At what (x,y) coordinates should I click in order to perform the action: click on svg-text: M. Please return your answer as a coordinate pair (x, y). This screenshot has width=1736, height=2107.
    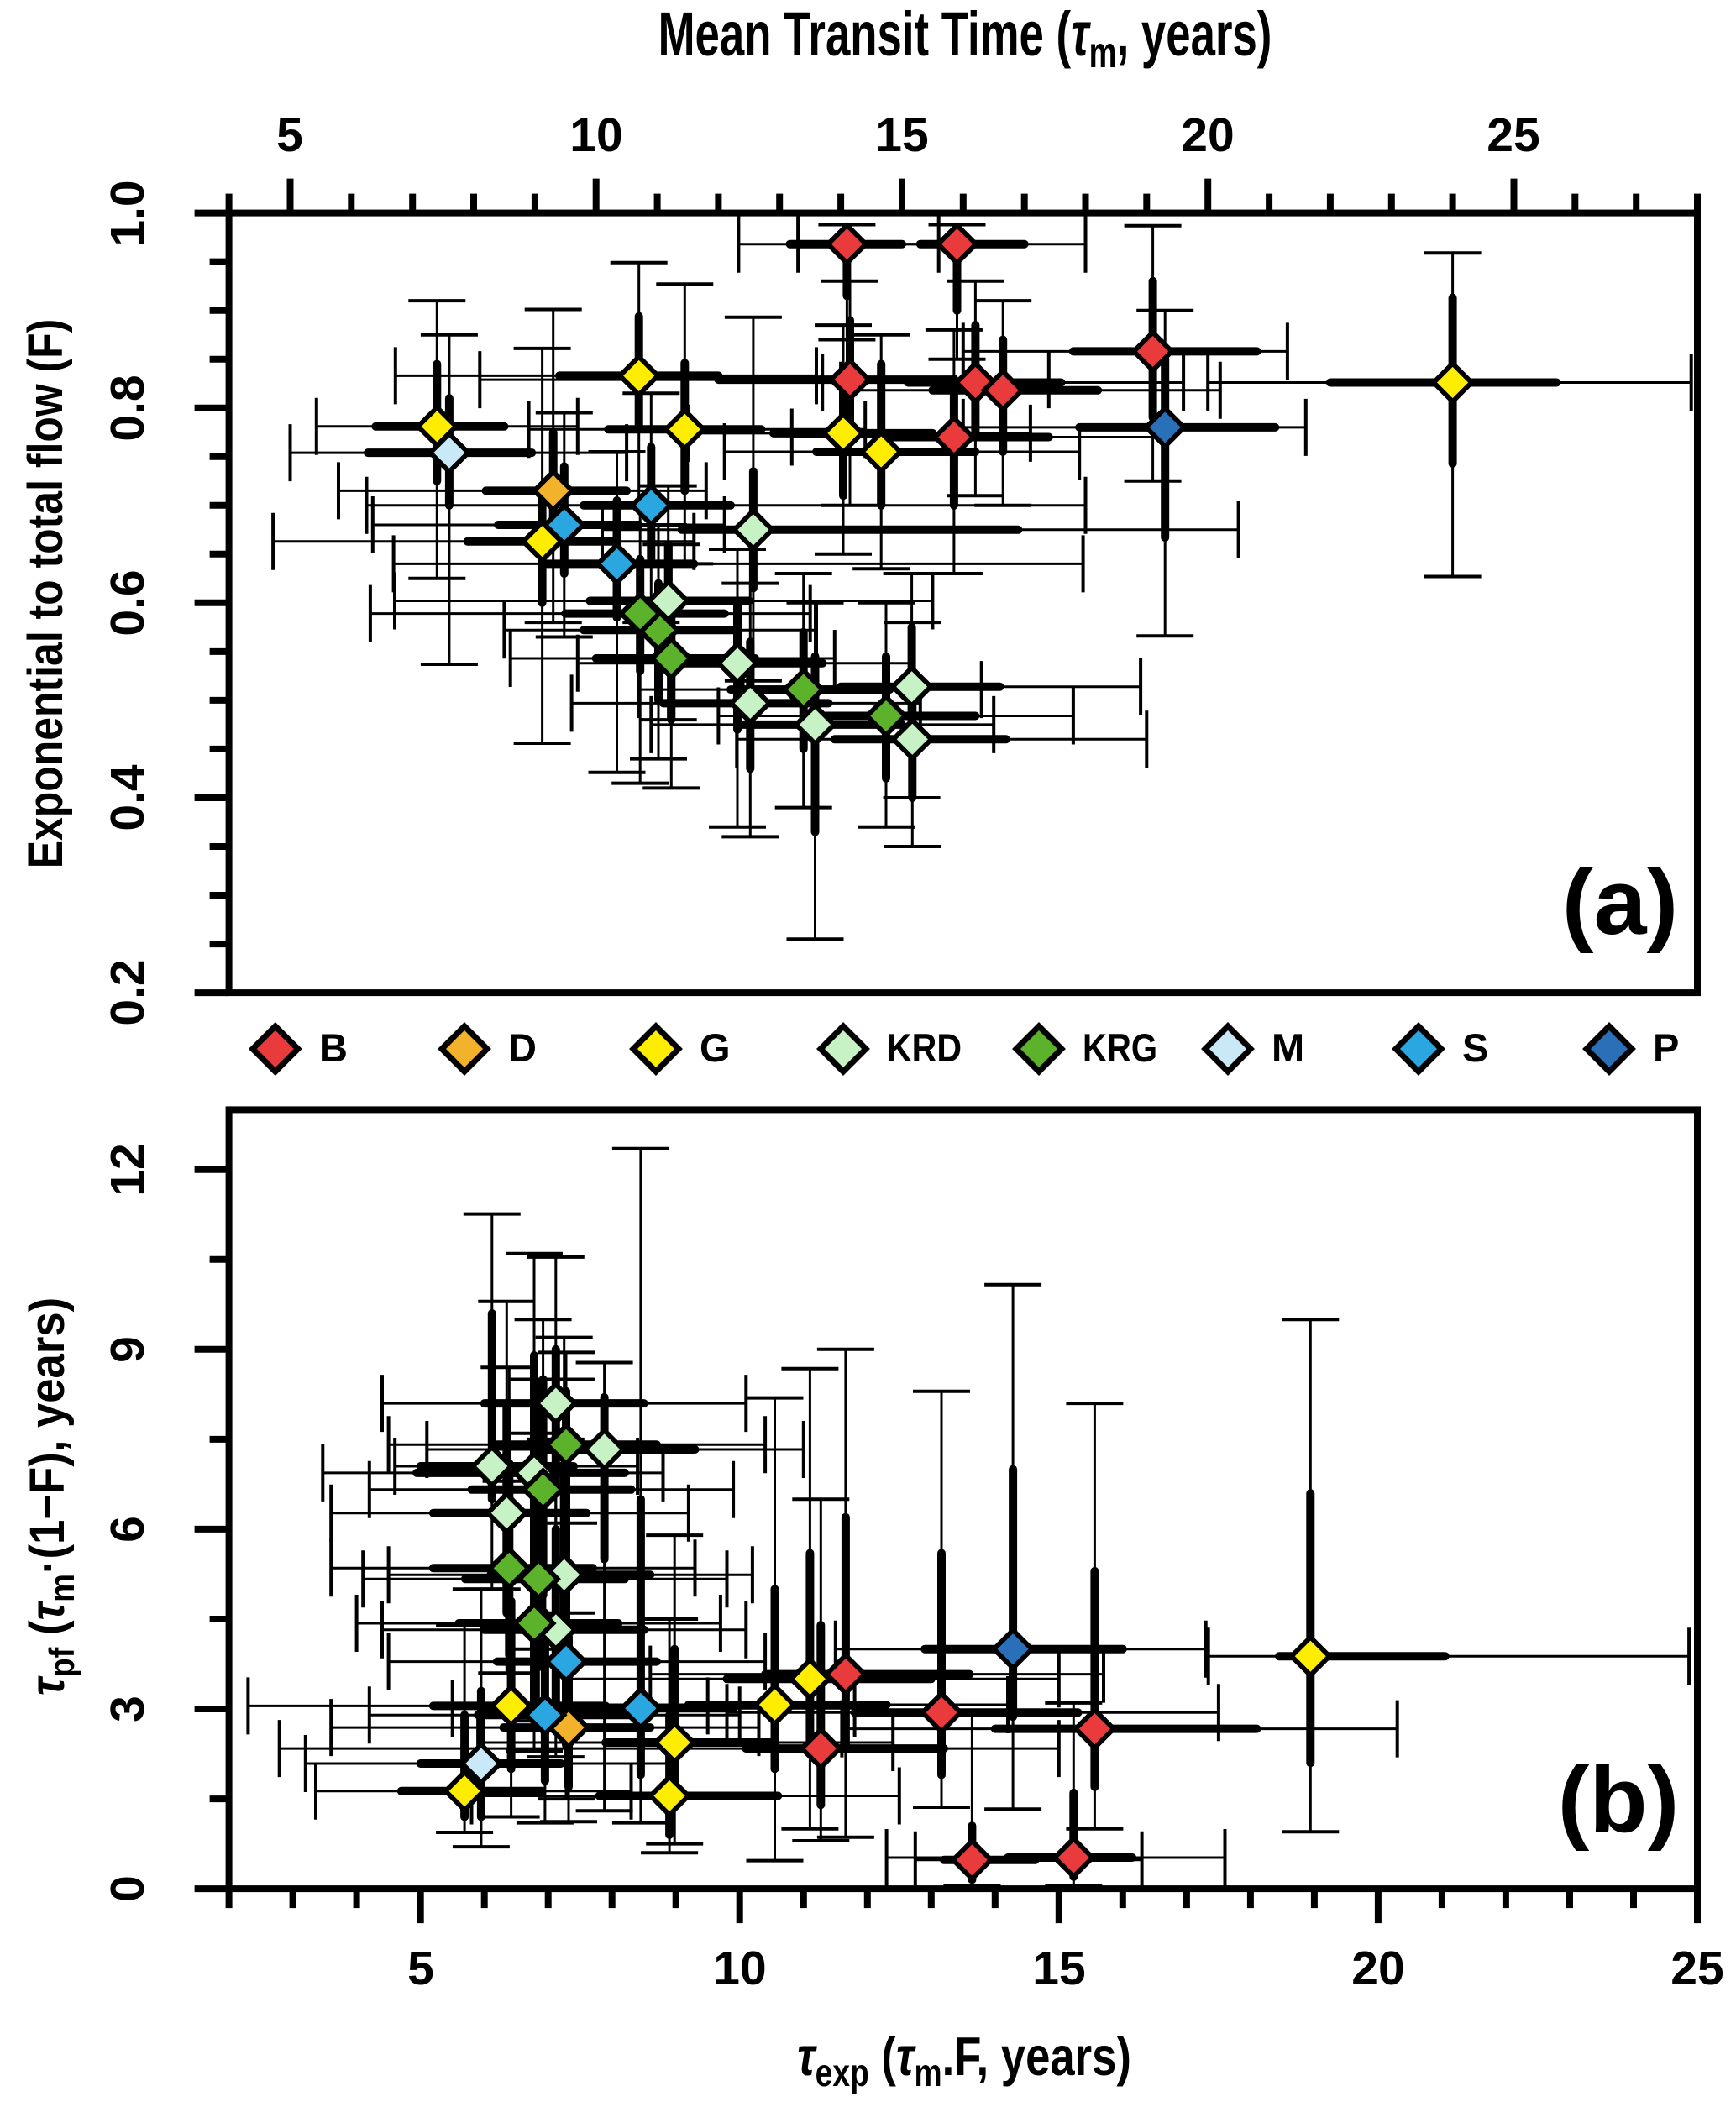
    Looking at the image, I should click on (1288, 1047).